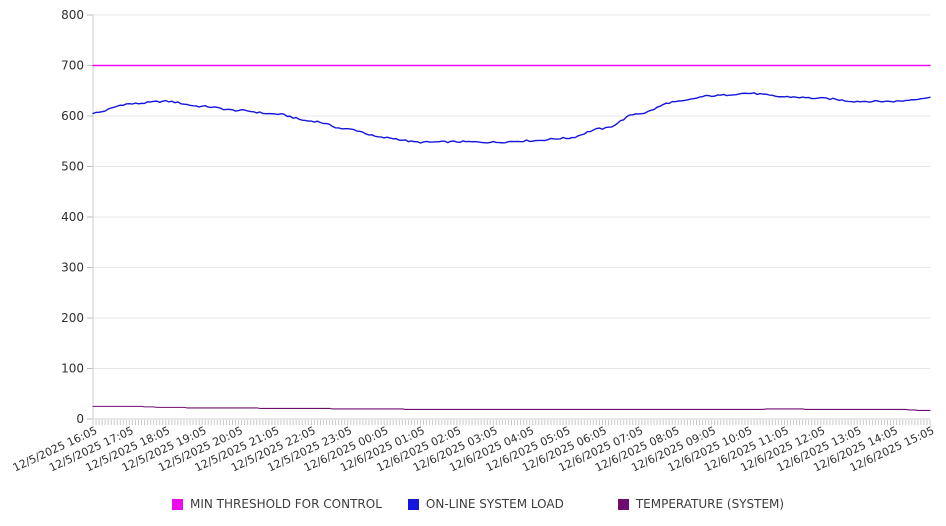  What do you see at coordinates (177, 504) in the screenshot?
I see `legend-swatch-min-threshold-icon` at bounding box center [177, 504].